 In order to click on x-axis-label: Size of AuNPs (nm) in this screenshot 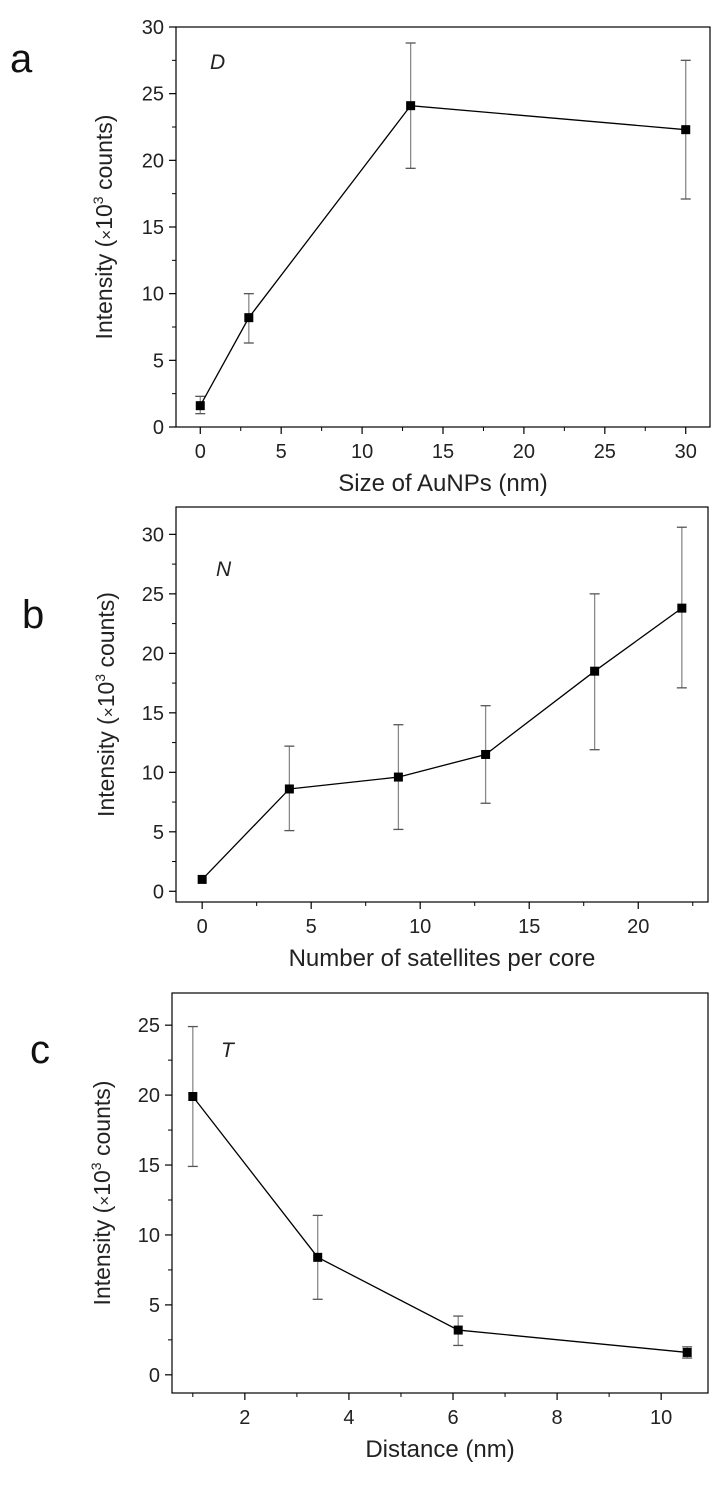, I will do `click(442, 483)`.